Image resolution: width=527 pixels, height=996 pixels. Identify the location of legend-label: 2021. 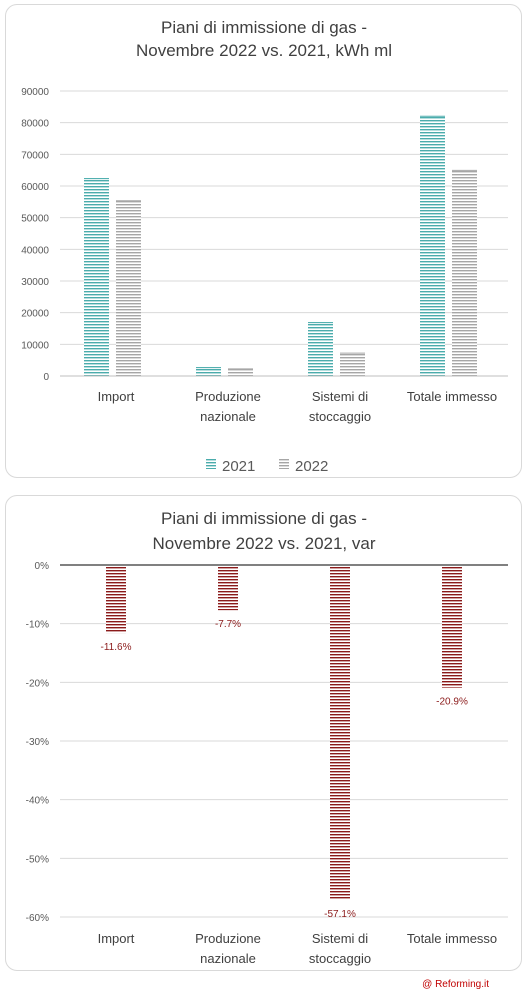
(238, 466).